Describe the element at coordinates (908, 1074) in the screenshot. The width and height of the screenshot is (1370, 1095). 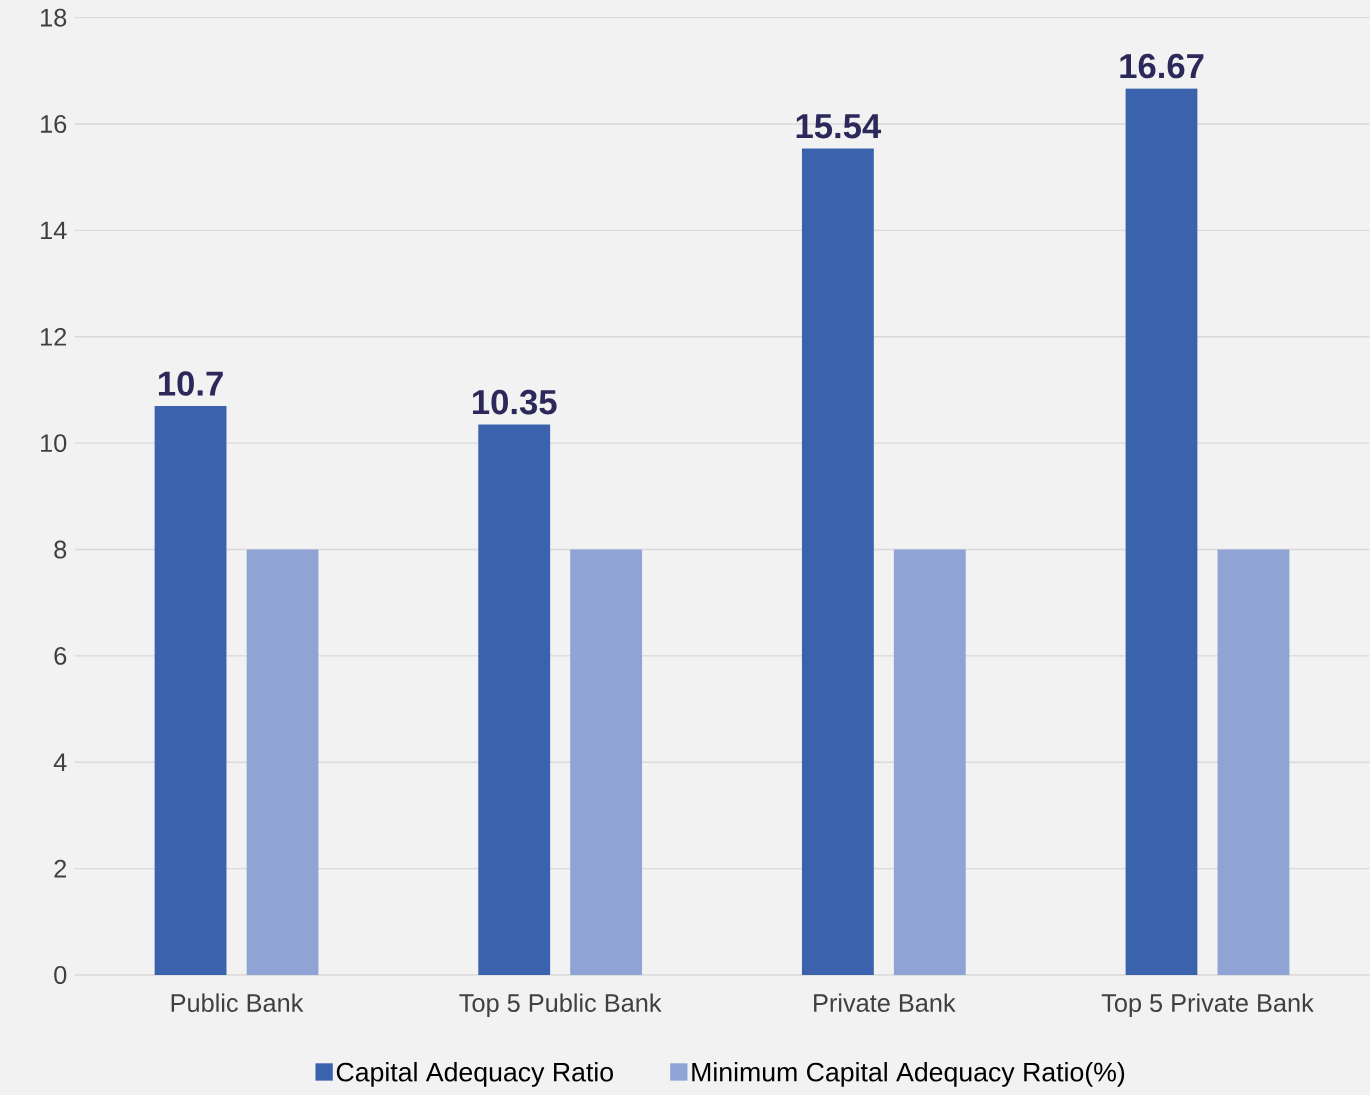
I see `legend-label: Minimum Capital Adequacy Ratio(%)` at that location.